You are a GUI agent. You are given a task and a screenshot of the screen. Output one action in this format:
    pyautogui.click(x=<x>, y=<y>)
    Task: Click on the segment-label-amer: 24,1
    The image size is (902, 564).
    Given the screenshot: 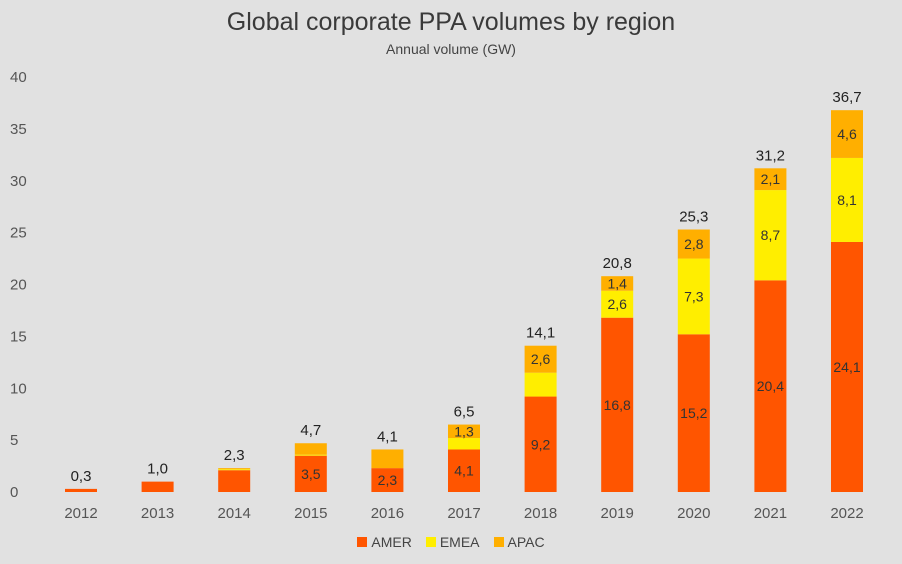 What is the action you would take?
    pyautogui.click(x=846, y=367)
    